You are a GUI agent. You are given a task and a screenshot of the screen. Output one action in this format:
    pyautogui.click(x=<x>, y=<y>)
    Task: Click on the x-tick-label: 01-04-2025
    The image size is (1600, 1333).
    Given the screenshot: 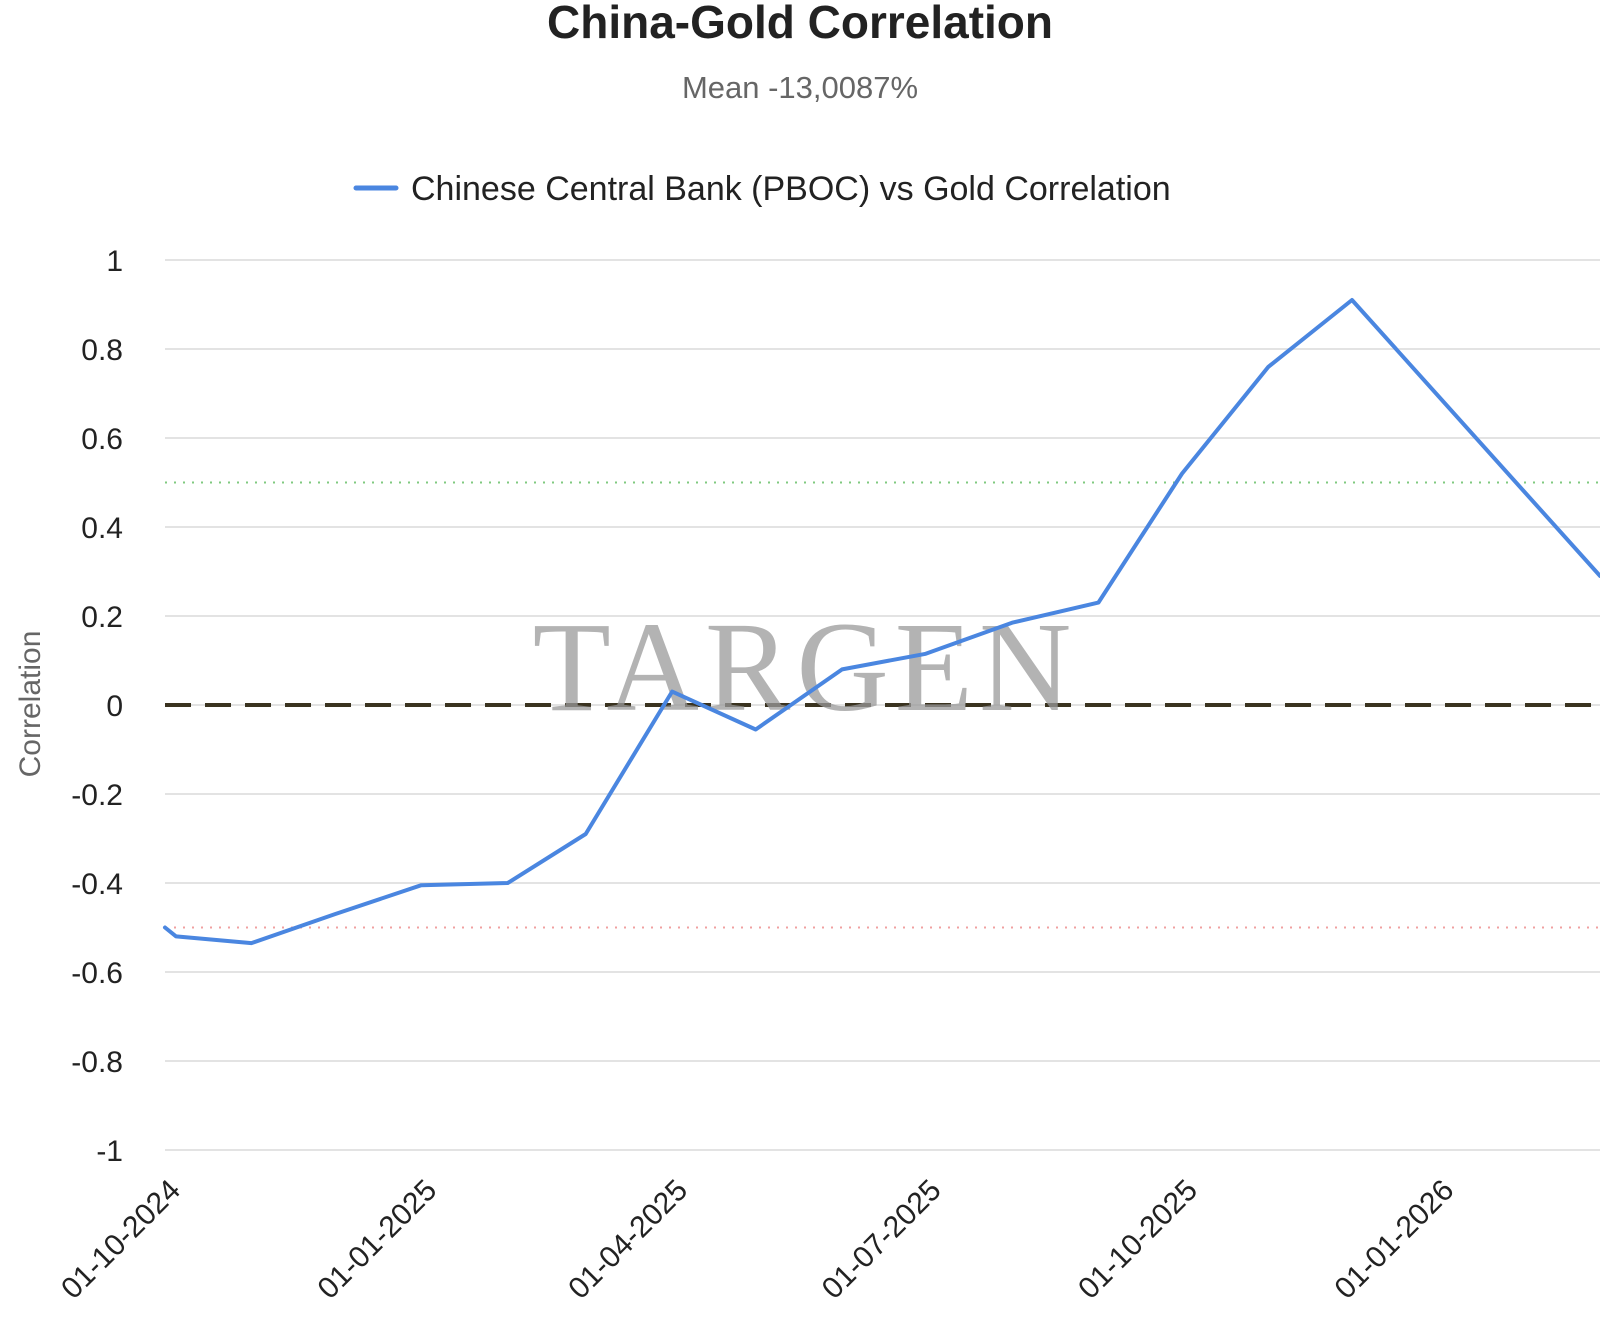 What is the action you would take?
    pyautogui.click(x=628, y=1240)
    